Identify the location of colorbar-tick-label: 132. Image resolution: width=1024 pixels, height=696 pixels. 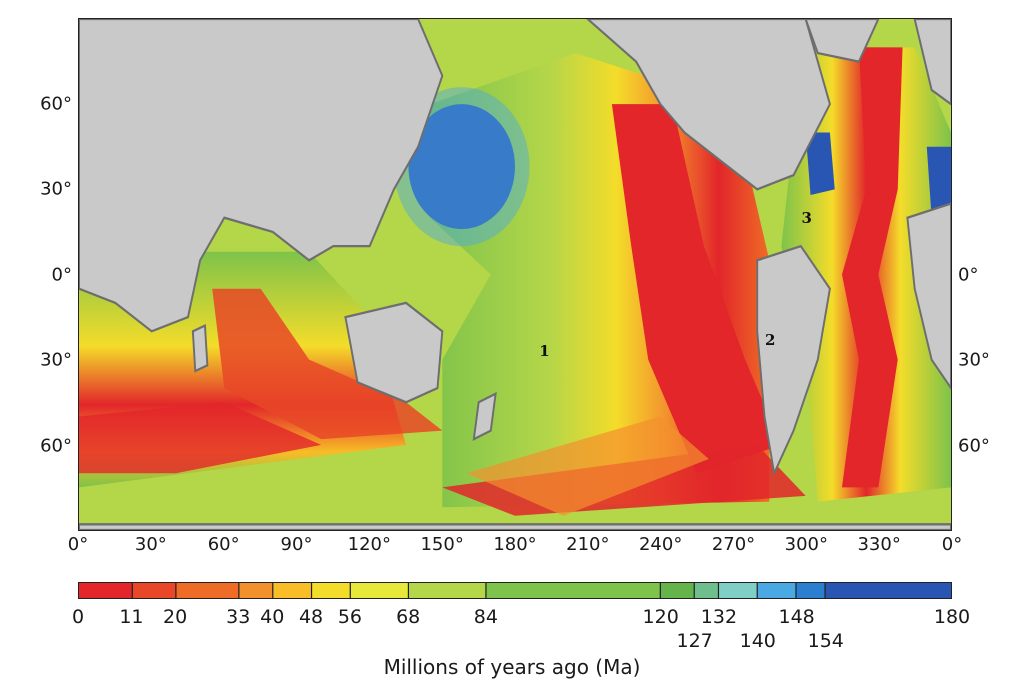
(719, 617).